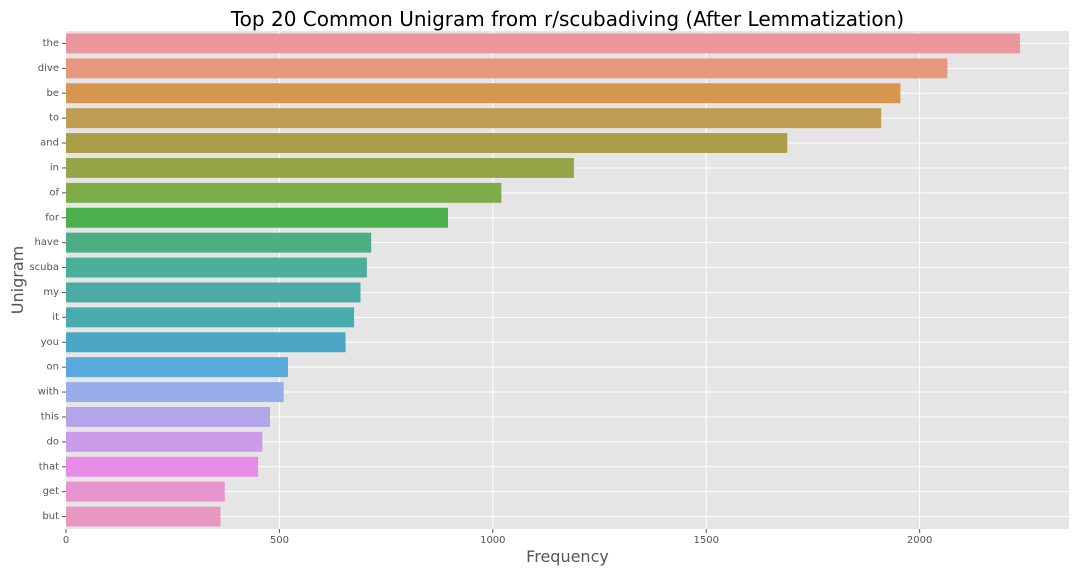  What do you see at coordinates (168, 416) in the screenshot?
I see `bar-this` at bounding box center [168, 416].